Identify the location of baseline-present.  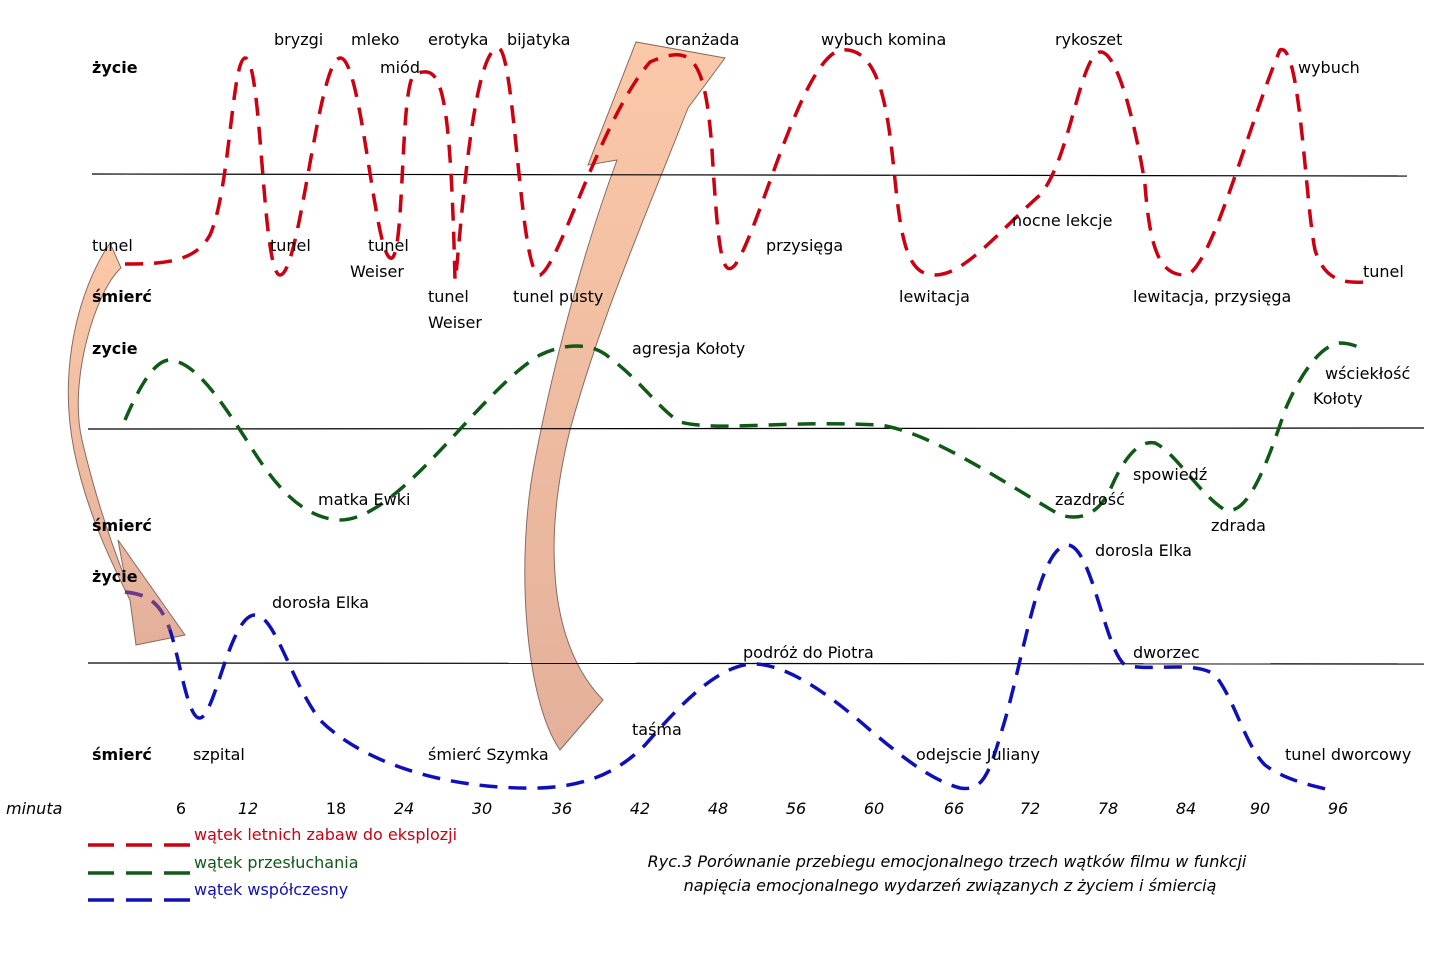
(756, 663).